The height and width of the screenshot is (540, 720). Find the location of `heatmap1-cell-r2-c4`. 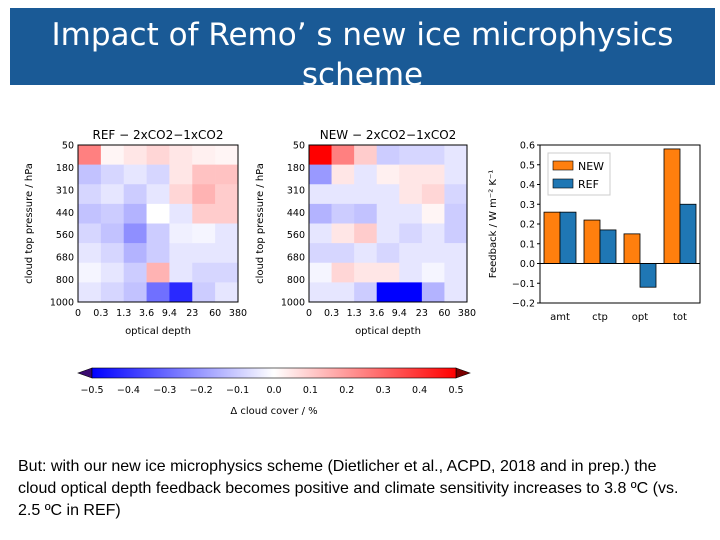

heatmap1-cell-r2-c4 is located at coordinates (181, 194).